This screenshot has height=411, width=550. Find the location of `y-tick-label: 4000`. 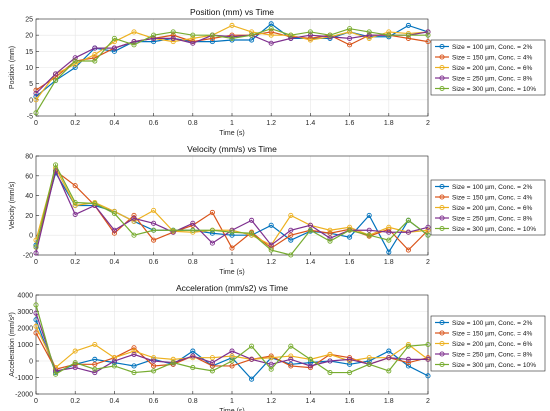

y-tick-label: 4000 is located at coordinates (25, 296).